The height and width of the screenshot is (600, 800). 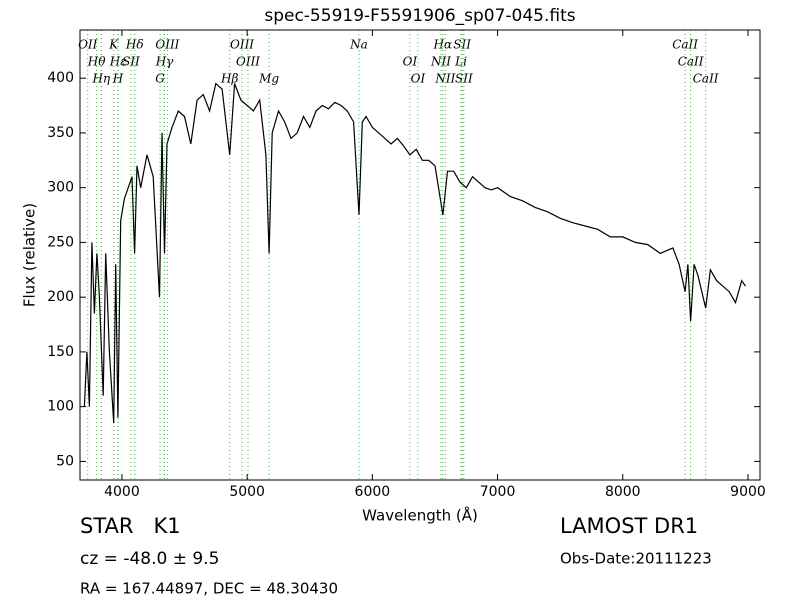 I want to click on y-tick-label: 200, so click(x=60, y=297).